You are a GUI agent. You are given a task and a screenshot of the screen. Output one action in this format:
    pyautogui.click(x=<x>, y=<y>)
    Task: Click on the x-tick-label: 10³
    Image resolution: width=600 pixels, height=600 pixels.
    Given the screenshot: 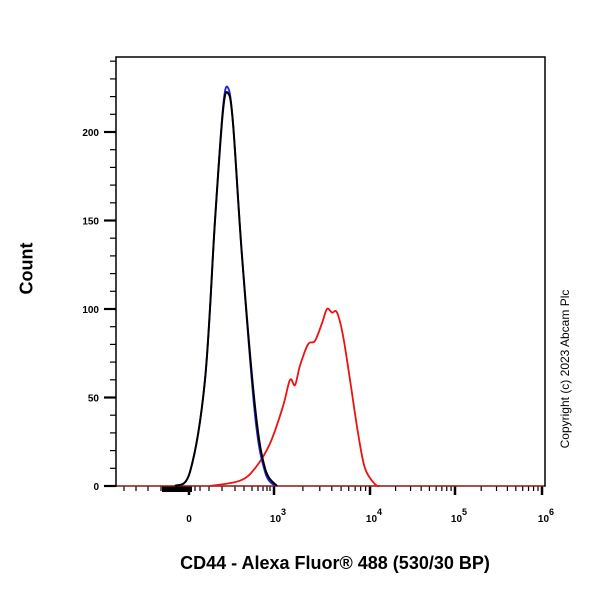 What is the action you would take?
    pyautogui.click(x=278, y=516)
    